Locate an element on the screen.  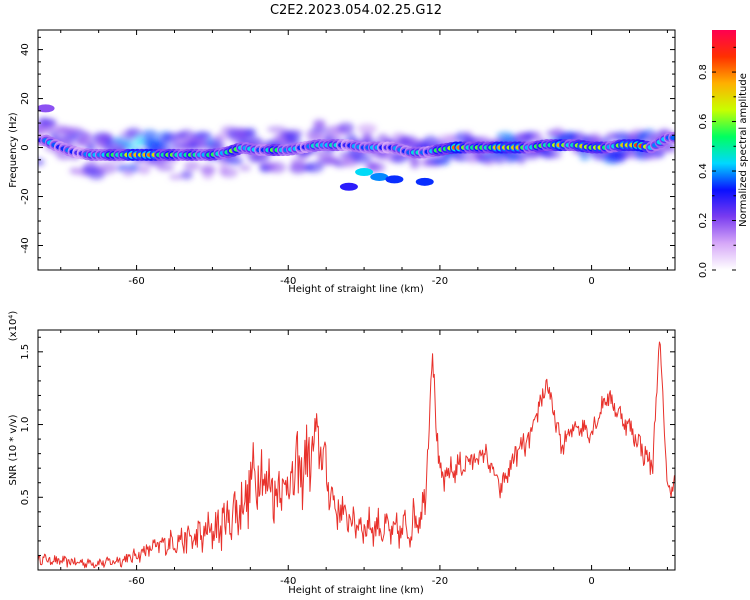
y-tick-label: 40 is located at coordinates (25, 49).